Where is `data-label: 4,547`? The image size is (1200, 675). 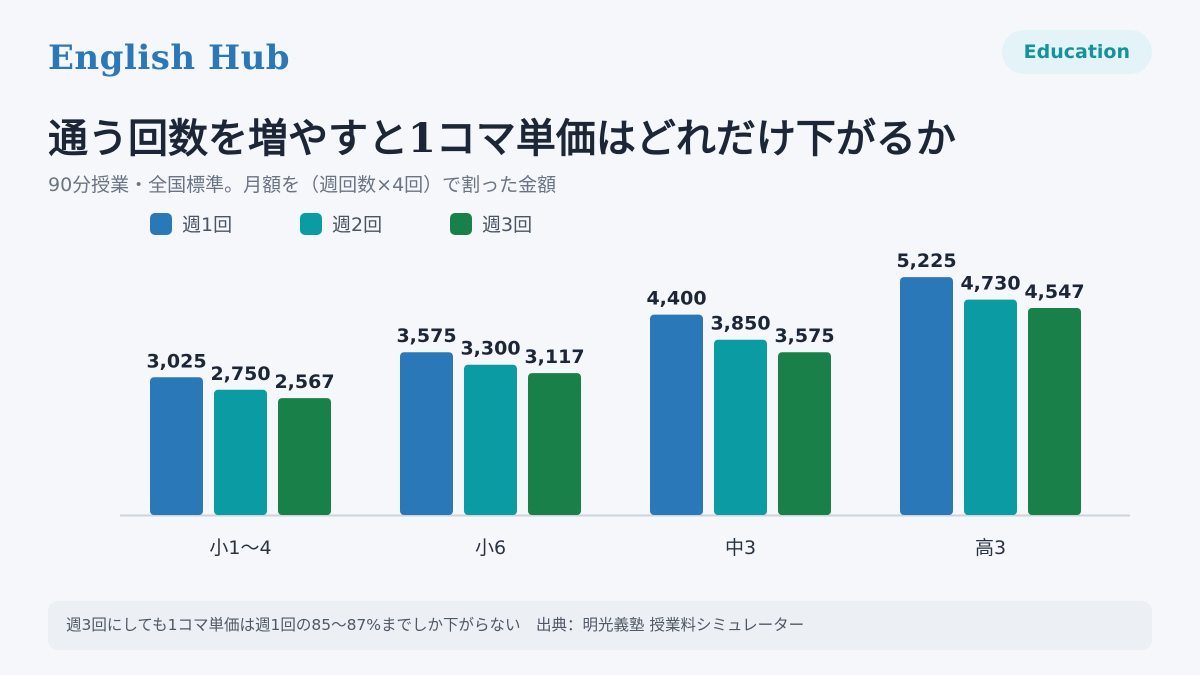
data-label: 4,547 is located at coordinates (1054, 292).